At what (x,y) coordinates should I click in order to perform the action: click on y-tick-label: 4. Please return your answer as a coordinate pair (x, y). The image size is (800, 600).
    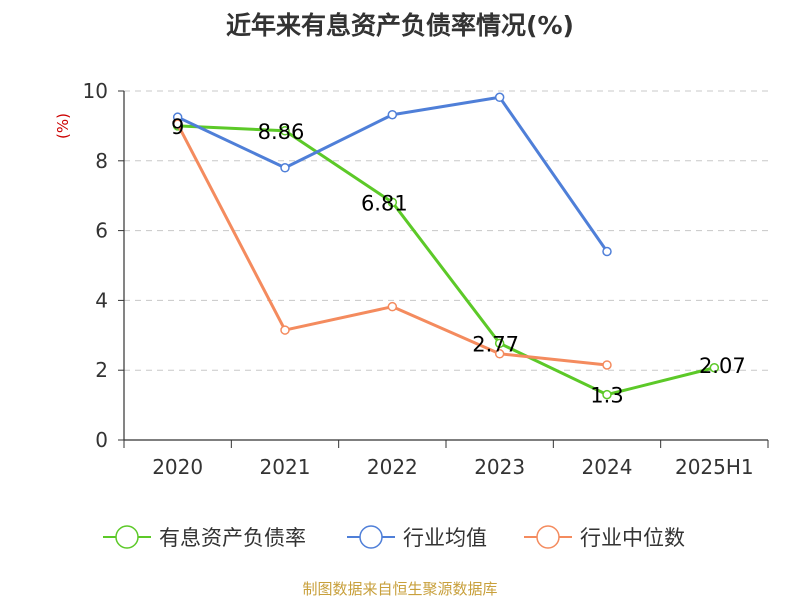
    Looking at the image, I should click on (101, 300).